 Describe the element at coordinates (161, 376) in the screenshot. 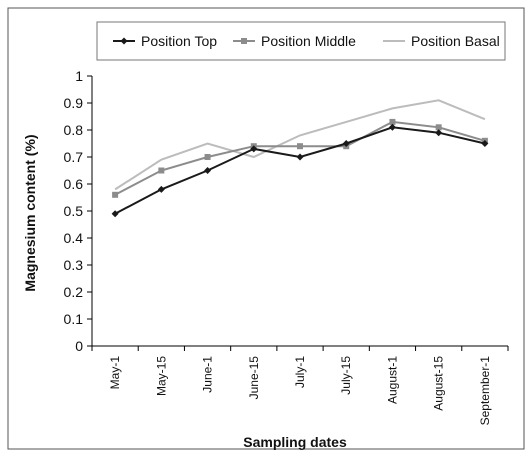

I see `x-tick-label: May-15` at that location.